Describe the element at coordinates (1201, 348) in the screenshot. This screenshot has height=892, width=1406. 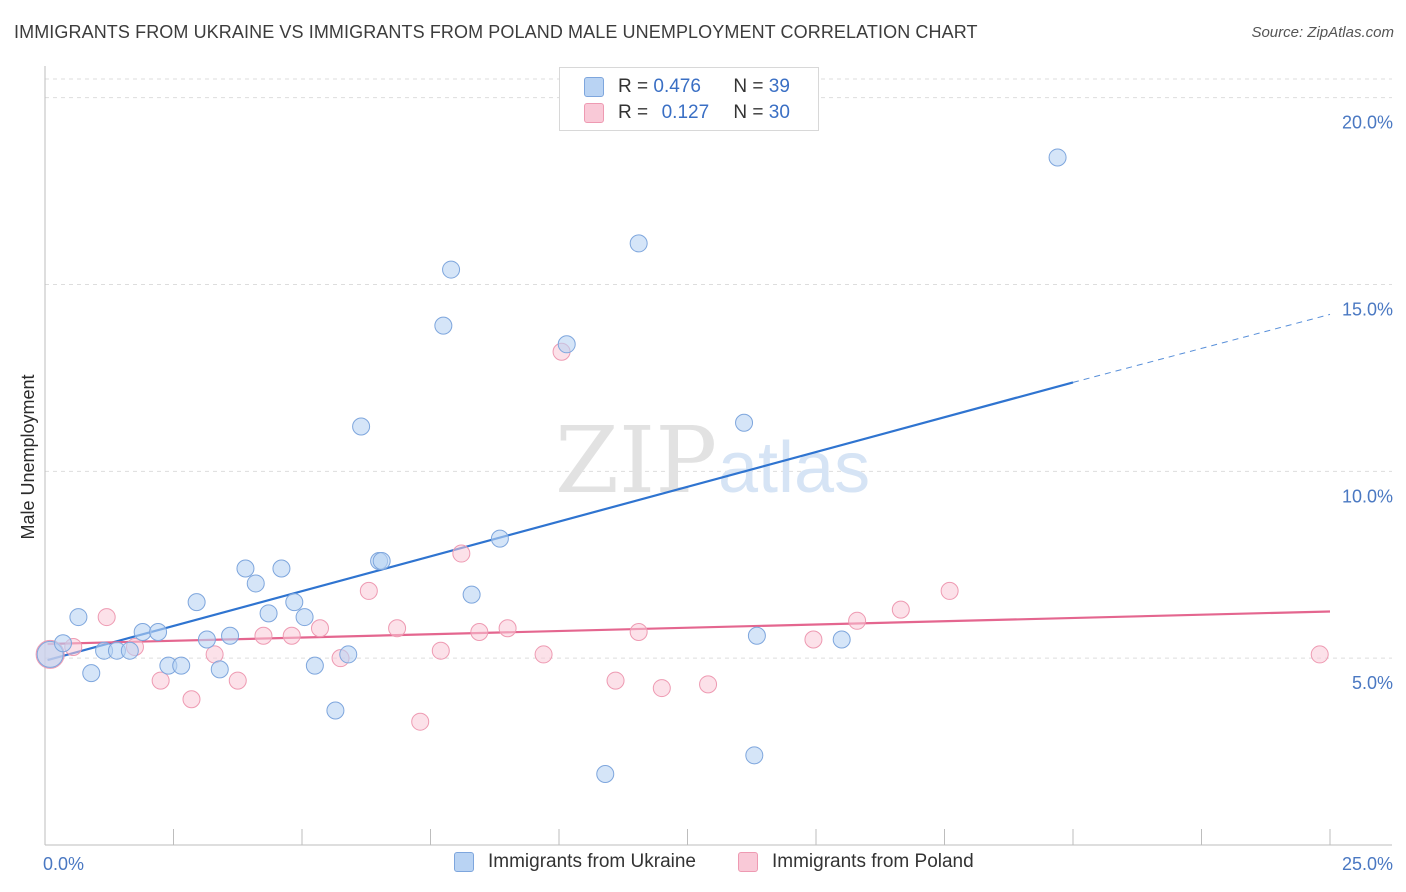
I see `trend-line-ukraine-extension` at that location.